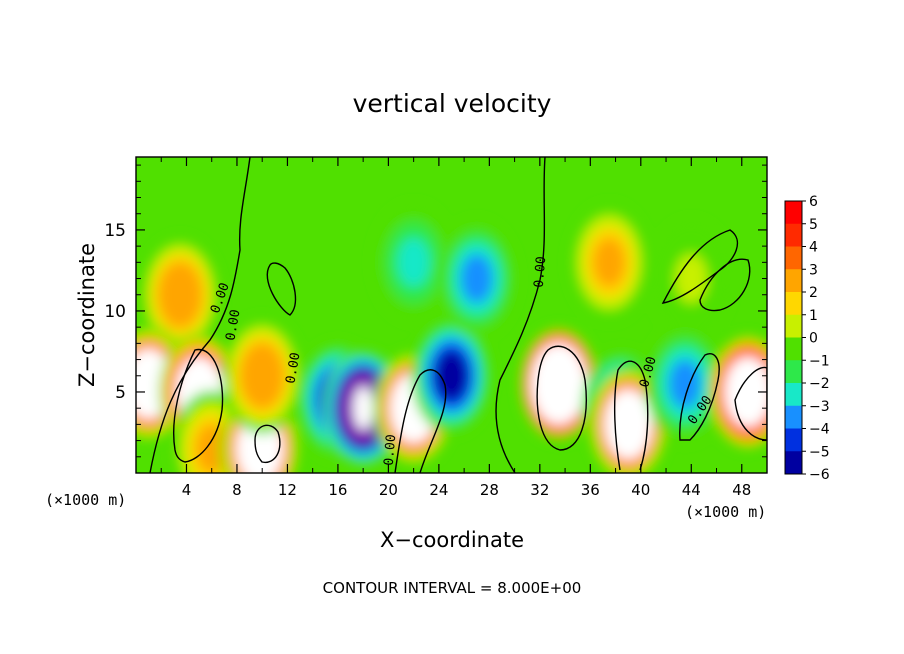 The width and height of the screenshot is (904, 654). I want to click on colorbar-label: 0, so click(813, 339).